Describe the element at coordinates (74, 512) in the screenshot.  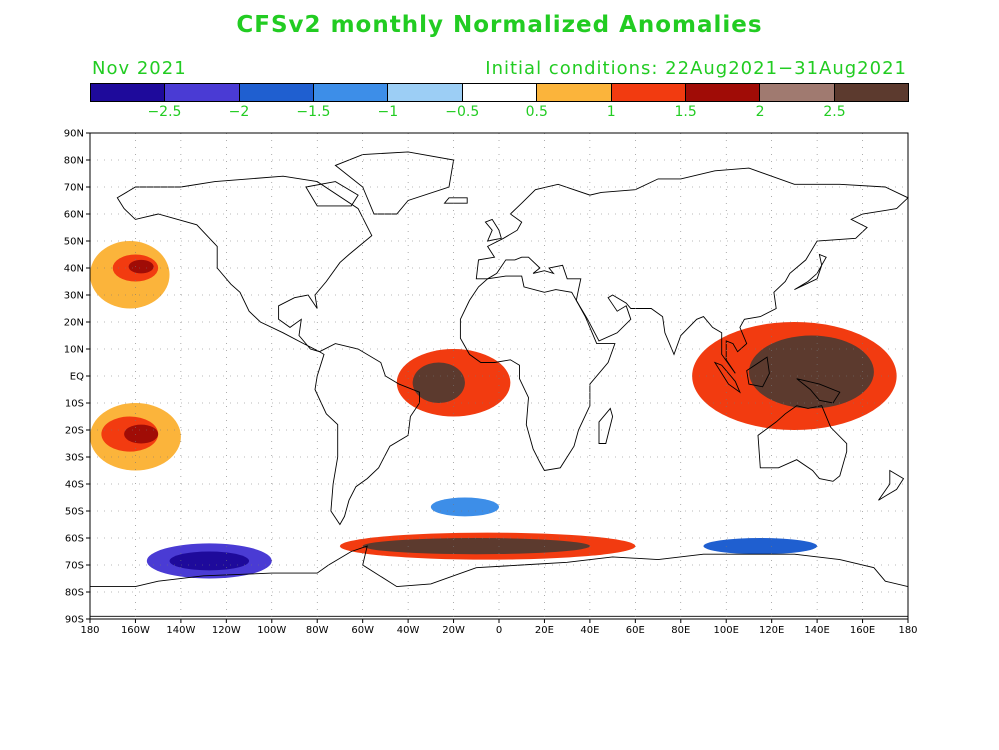
I see `latitude-tick-label: 50S` at that location.